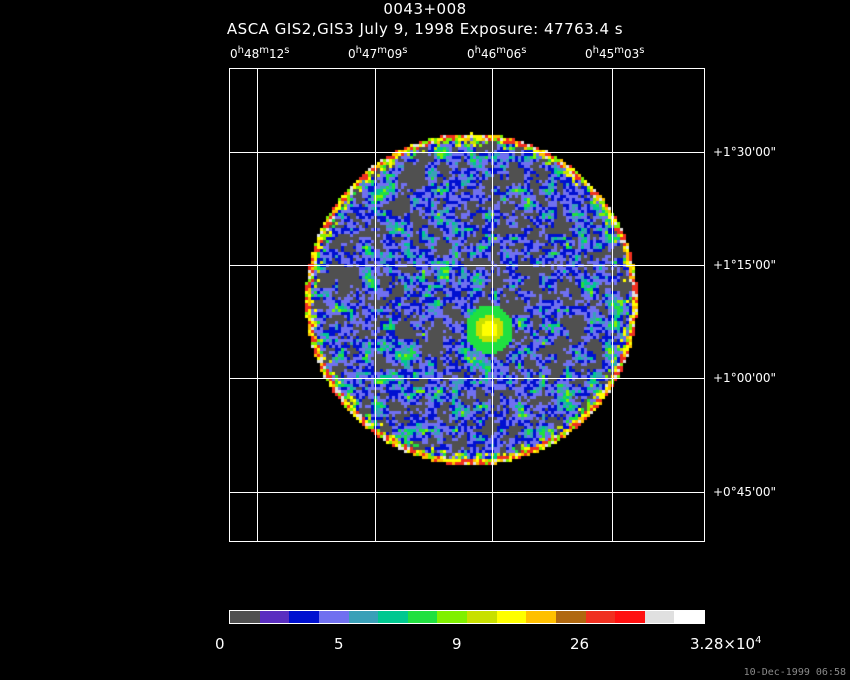  Describe the element at coordinates (615, 53) in the screenshot. I see `ra-tick-label: 0h45m03s` at that location.